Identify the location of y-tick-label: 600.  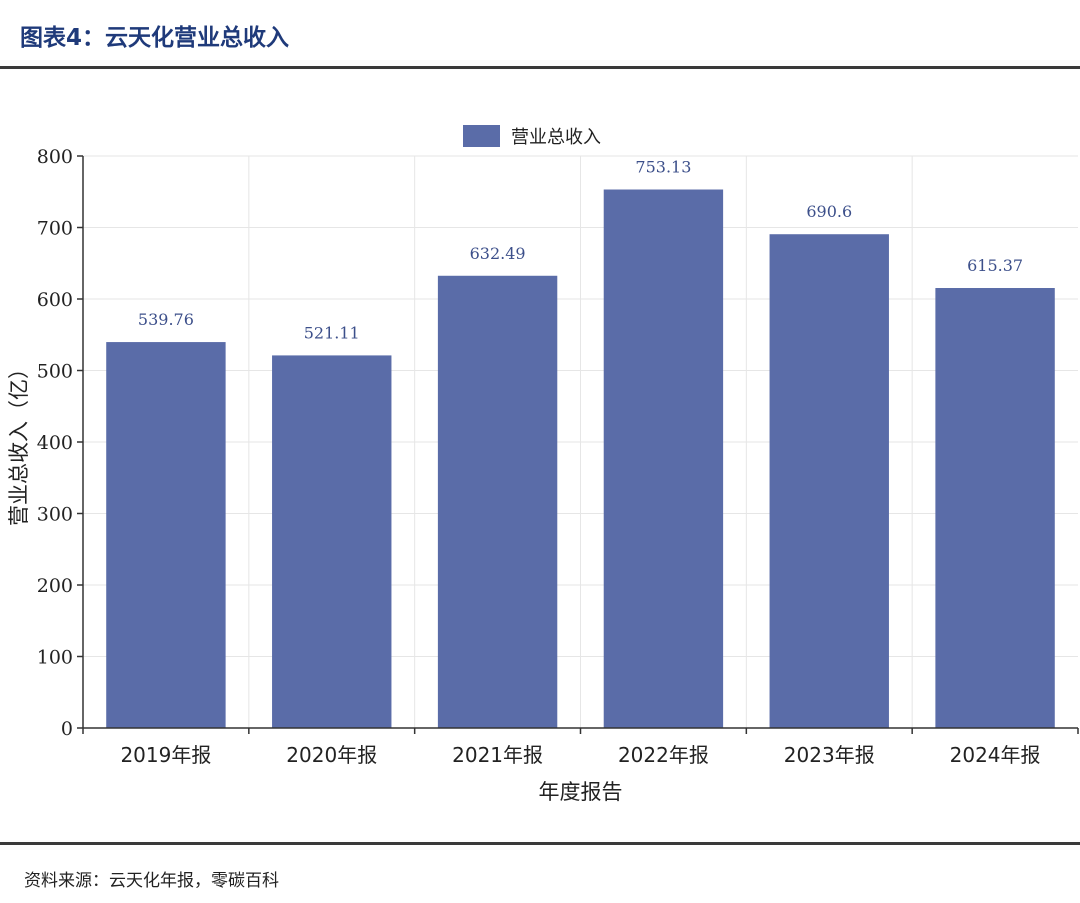
(55, 300).